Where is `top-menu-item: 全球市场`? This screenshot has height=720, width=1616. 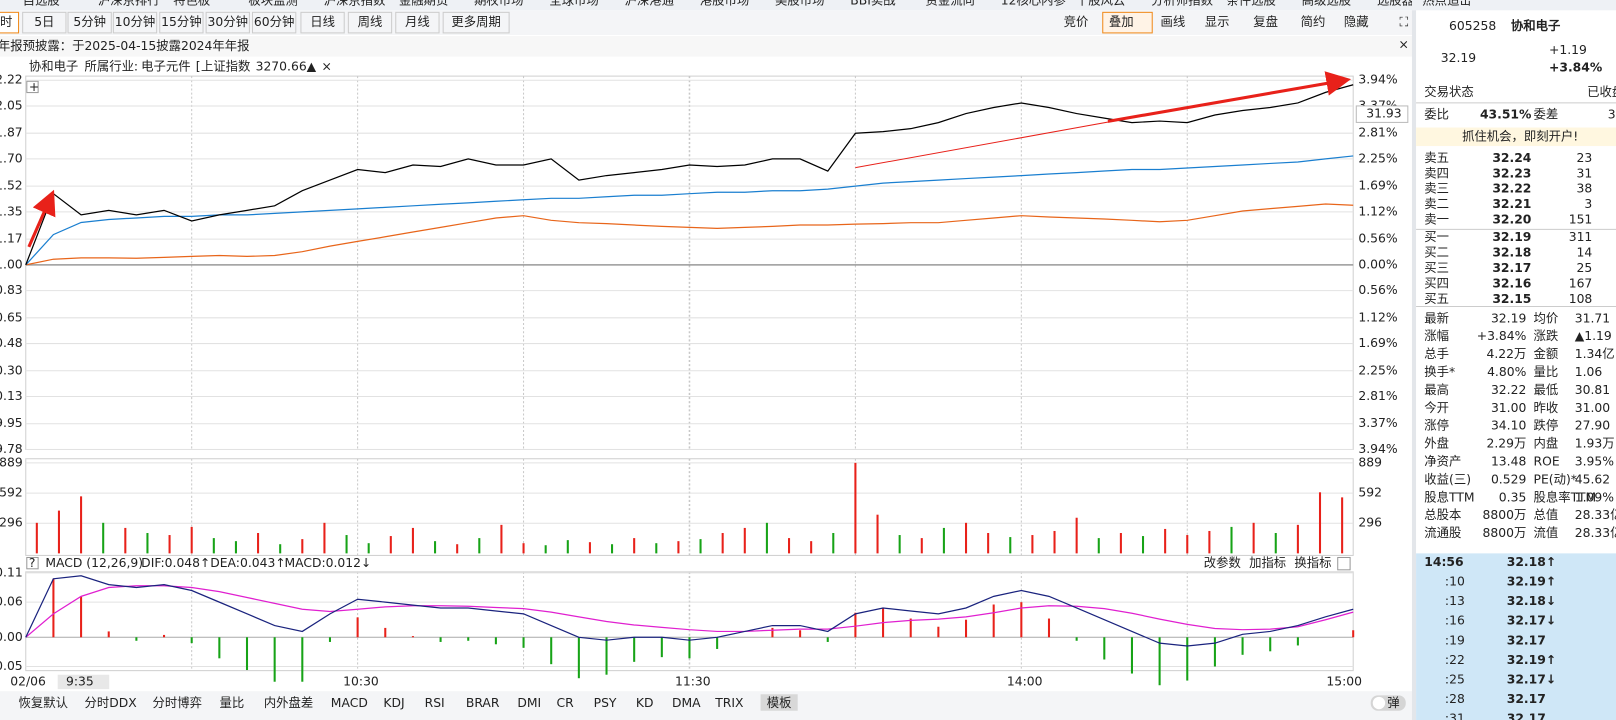
top-menu-item: 全球市场 is located at coordinates (573, 4).